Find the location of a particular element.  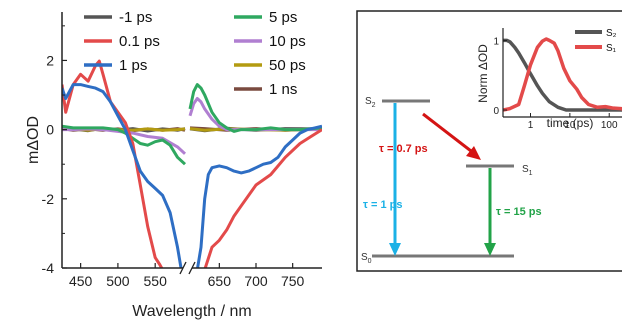

s2-label: S2 is located at coordinates (370, 102).